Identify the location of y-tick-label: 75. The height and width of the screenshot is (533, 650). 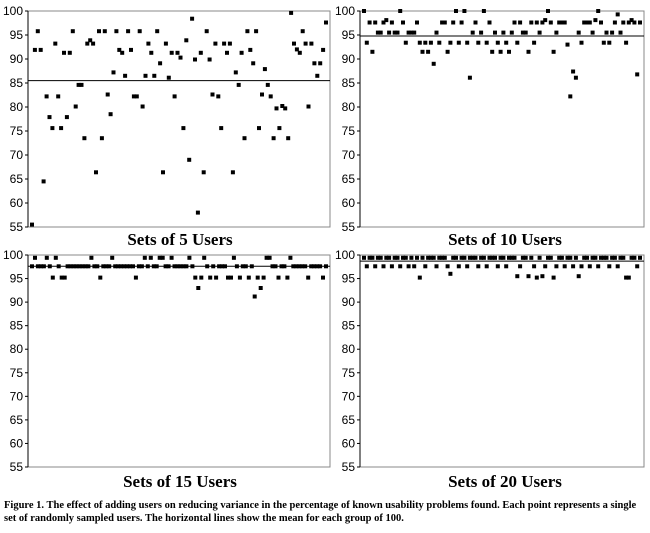
(17, 131).